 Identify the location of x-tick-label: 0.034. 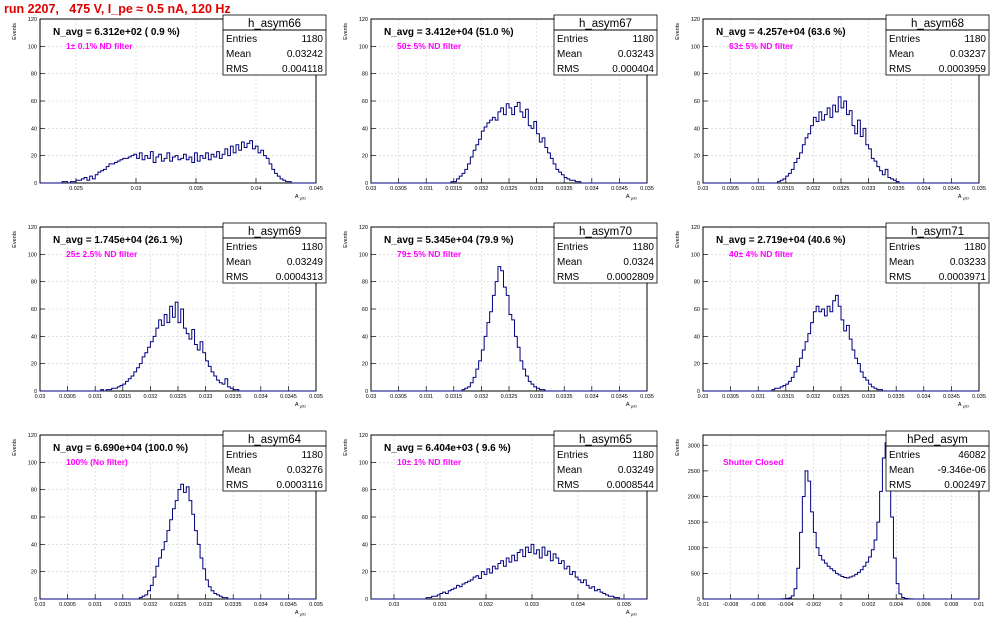
(924, 397).